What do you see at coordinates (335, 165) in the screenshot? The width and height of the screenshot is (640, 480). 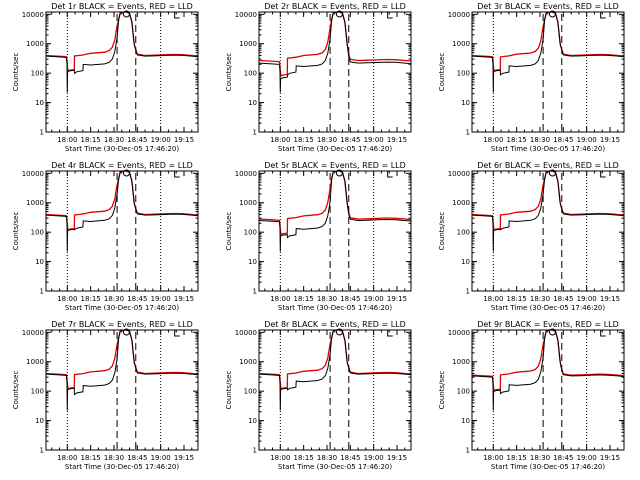 I see `panel-title: Det 5r BLACK = Events, RED = LLD` at bounding box center [335, 165].